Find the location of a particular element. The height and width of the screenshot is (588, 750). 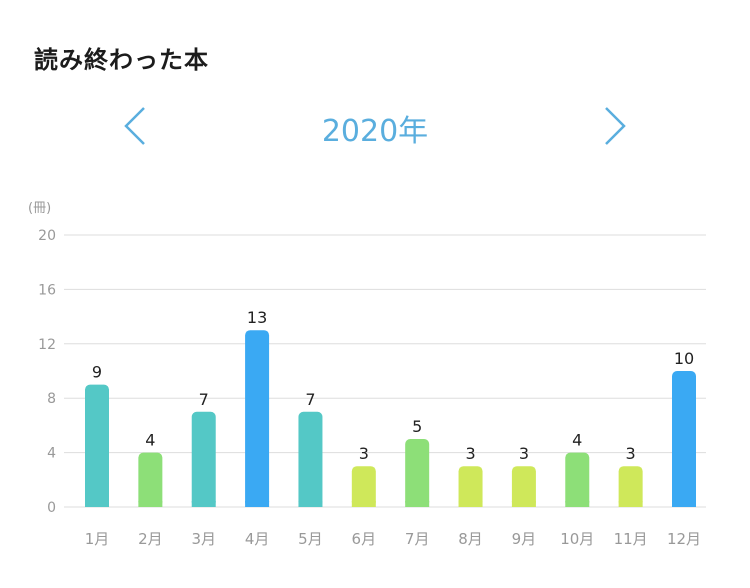

y-tick-label: 4 is located at coordinates (51, 454).